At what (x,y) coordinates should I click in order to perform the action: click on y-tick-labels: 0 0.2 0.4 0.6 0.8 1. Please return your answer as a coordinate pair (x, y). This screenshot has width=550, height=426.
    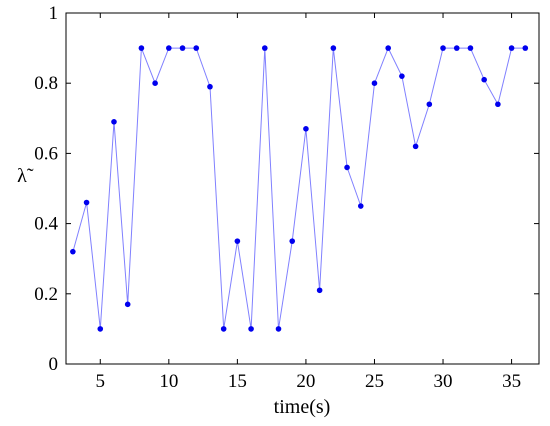
    Looking at the image, I should click on (46, 189).